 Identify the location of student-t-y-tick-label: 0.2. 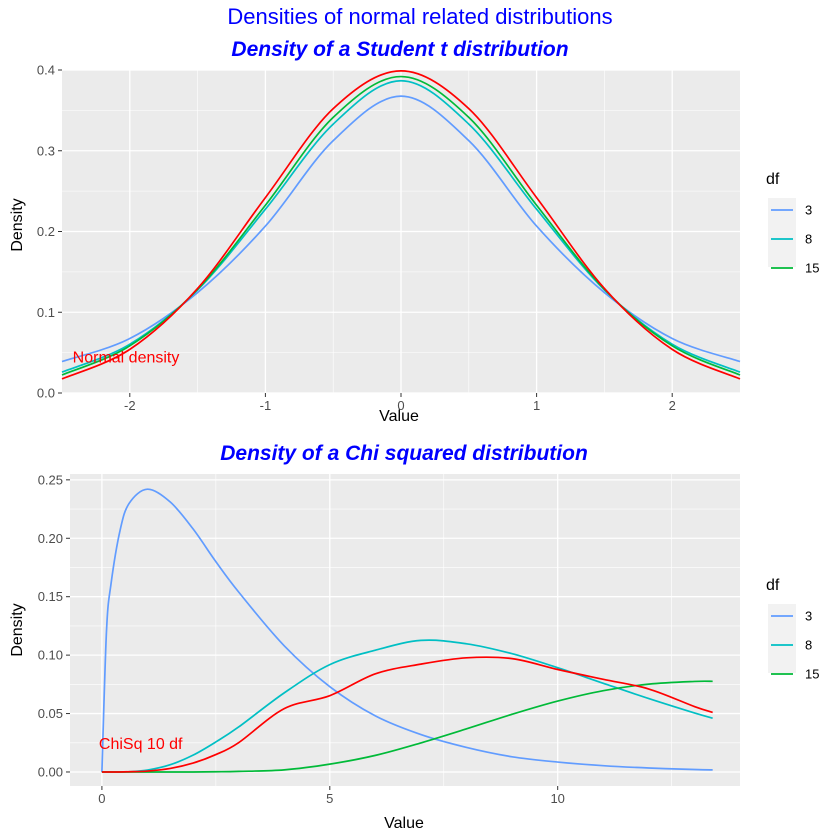
(46, 231).